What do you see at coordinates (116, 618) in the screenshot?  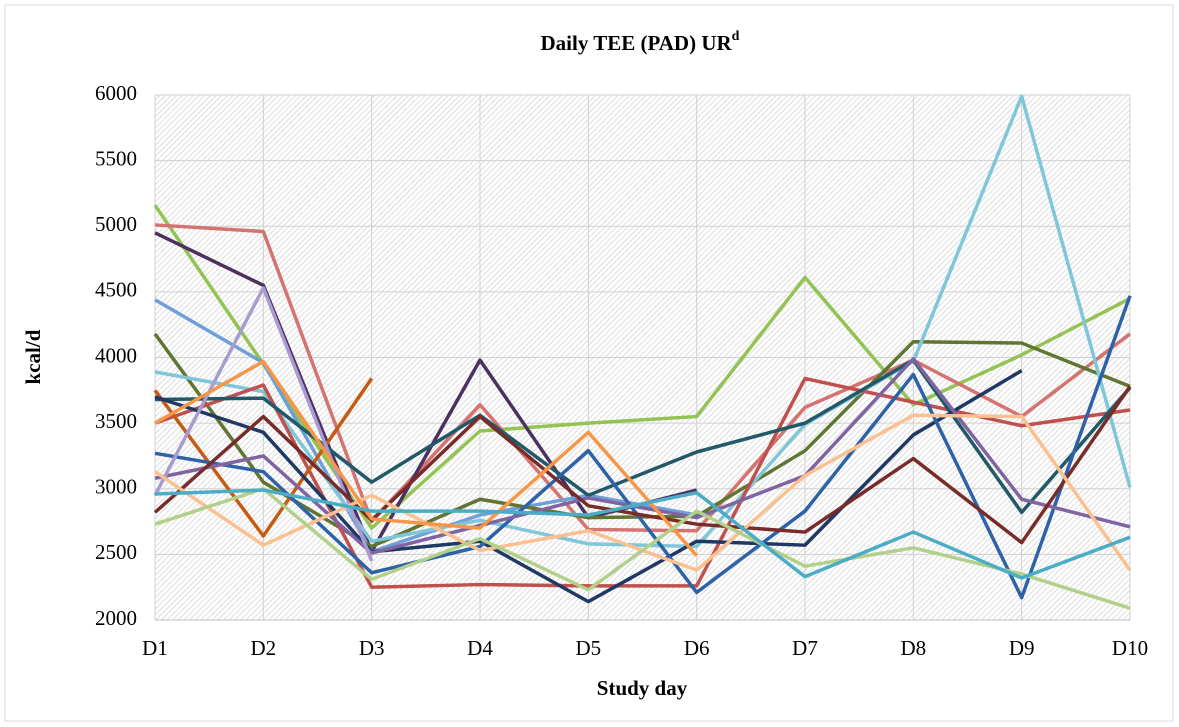 I see `y-tick-label: 2000` at bounding box center [116, 618].